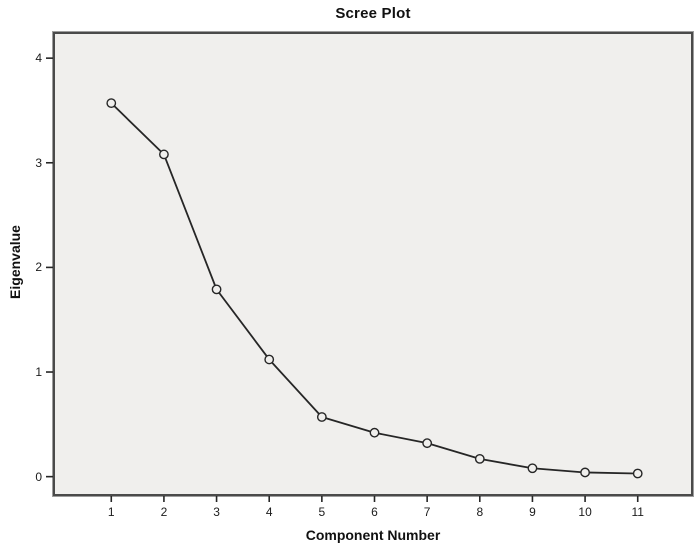  What do you see at coordinates (373, 13) in the screenshot?
I see `chart-title: Scree Plot` at bounding box center [373, 13].